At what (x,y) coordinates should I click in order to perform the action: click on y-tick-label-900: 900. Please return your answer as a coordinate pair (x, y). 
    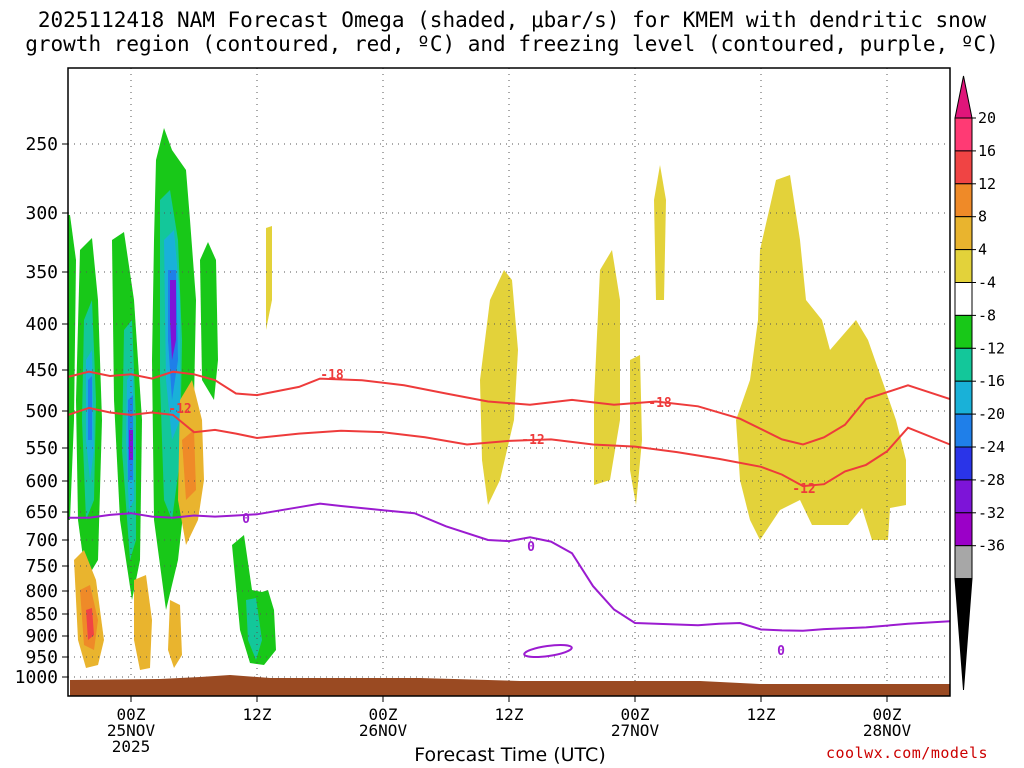
    Looking at the image, I should click on (41, 636).